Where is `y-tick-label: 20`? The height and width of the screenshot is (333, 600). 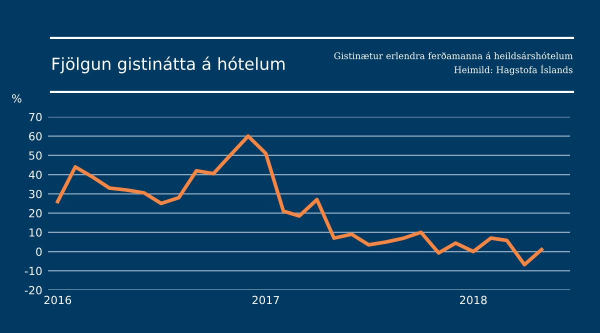
y-tick-label: 20 is located at coordinates (35, 213).